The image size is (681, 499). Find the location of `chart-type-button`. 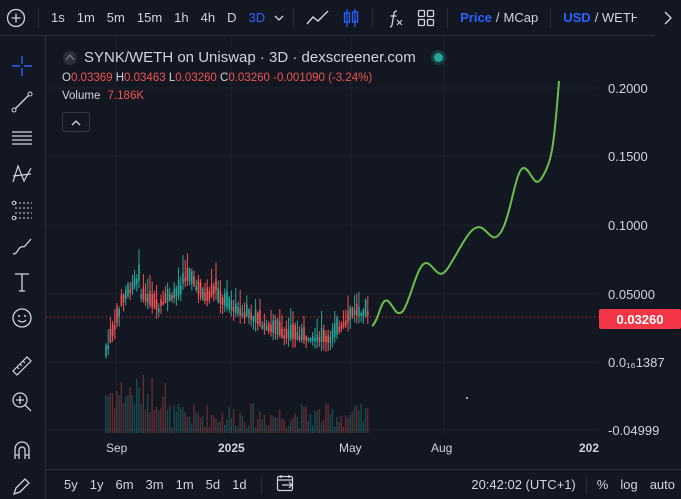

chart-type-button is located at coordinates (318, 18).